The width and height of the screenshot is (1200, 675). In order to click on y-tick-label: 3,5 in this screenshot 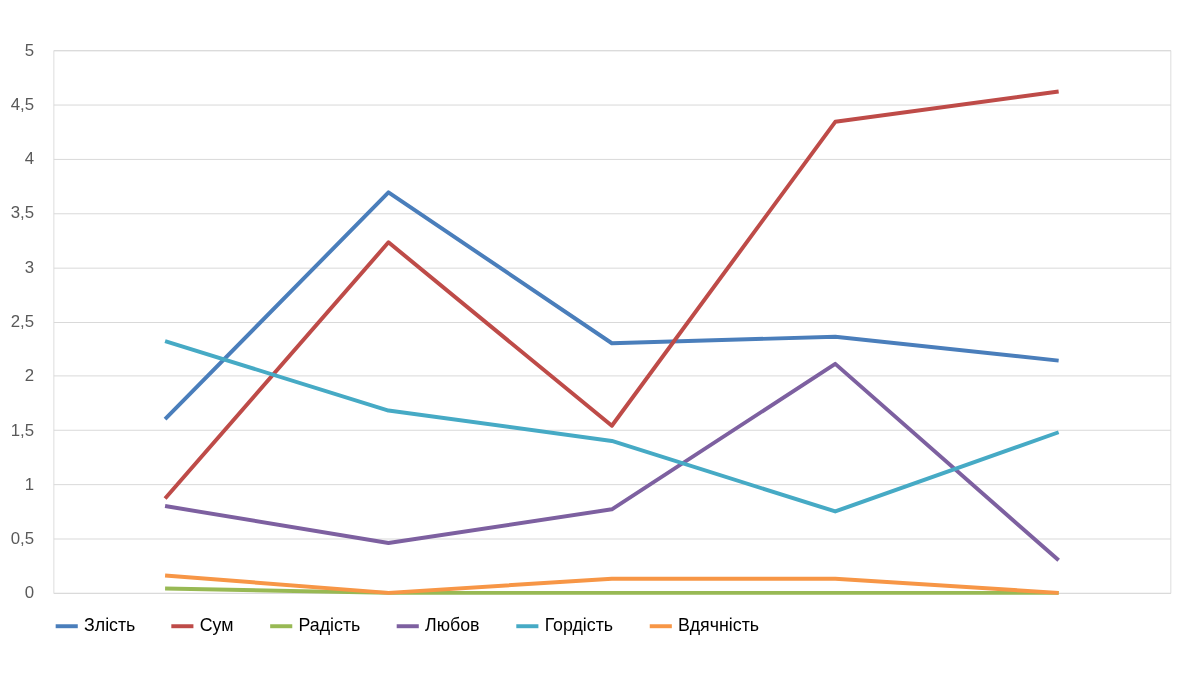, I will do `click(22, 213)`.